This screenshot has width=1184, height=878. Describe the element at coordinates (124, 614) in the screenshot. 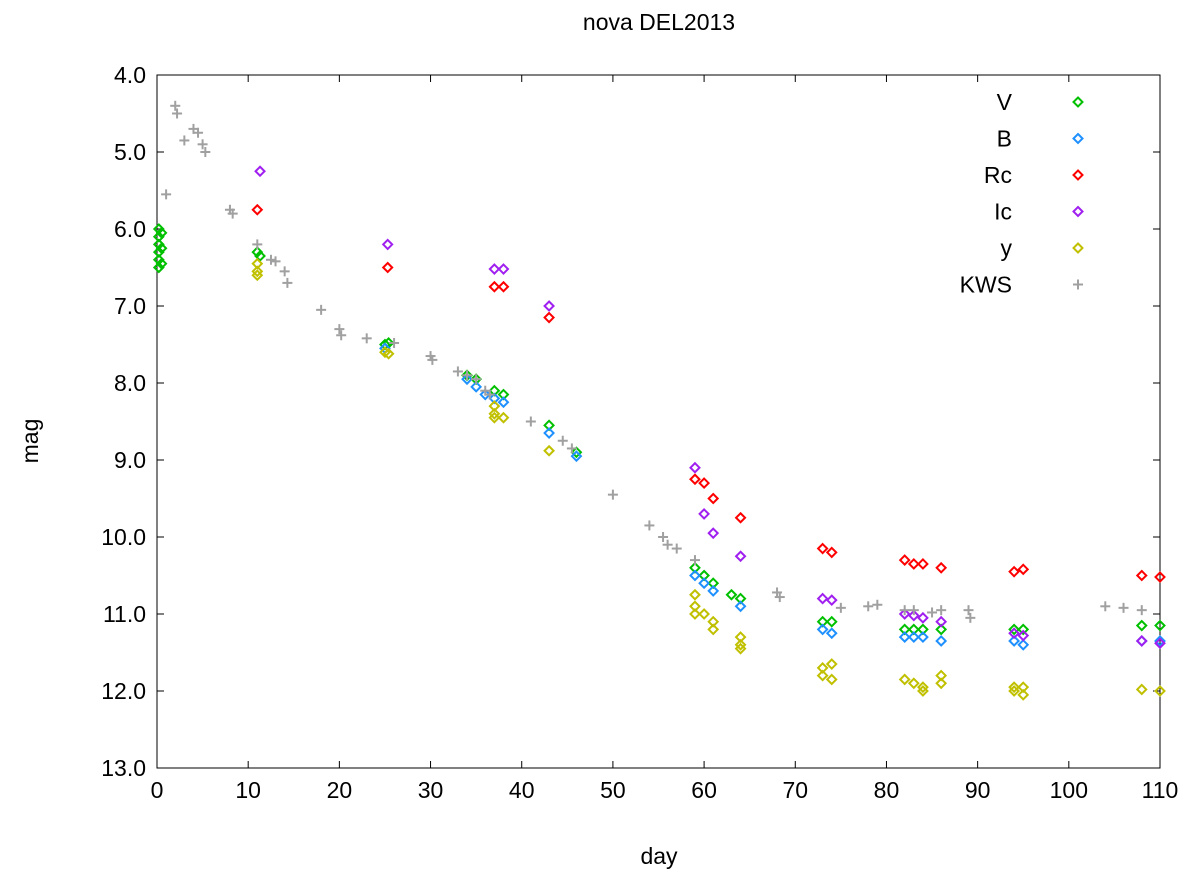

I see `y-tick-label: 11.0` at that location.